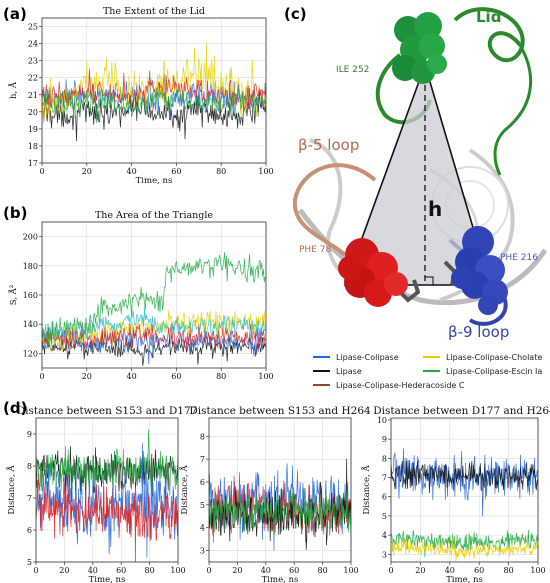 The height and width of the screenshot is (583, 550). I want to click on beta5-label: β-5 loop, so click(328, 145).